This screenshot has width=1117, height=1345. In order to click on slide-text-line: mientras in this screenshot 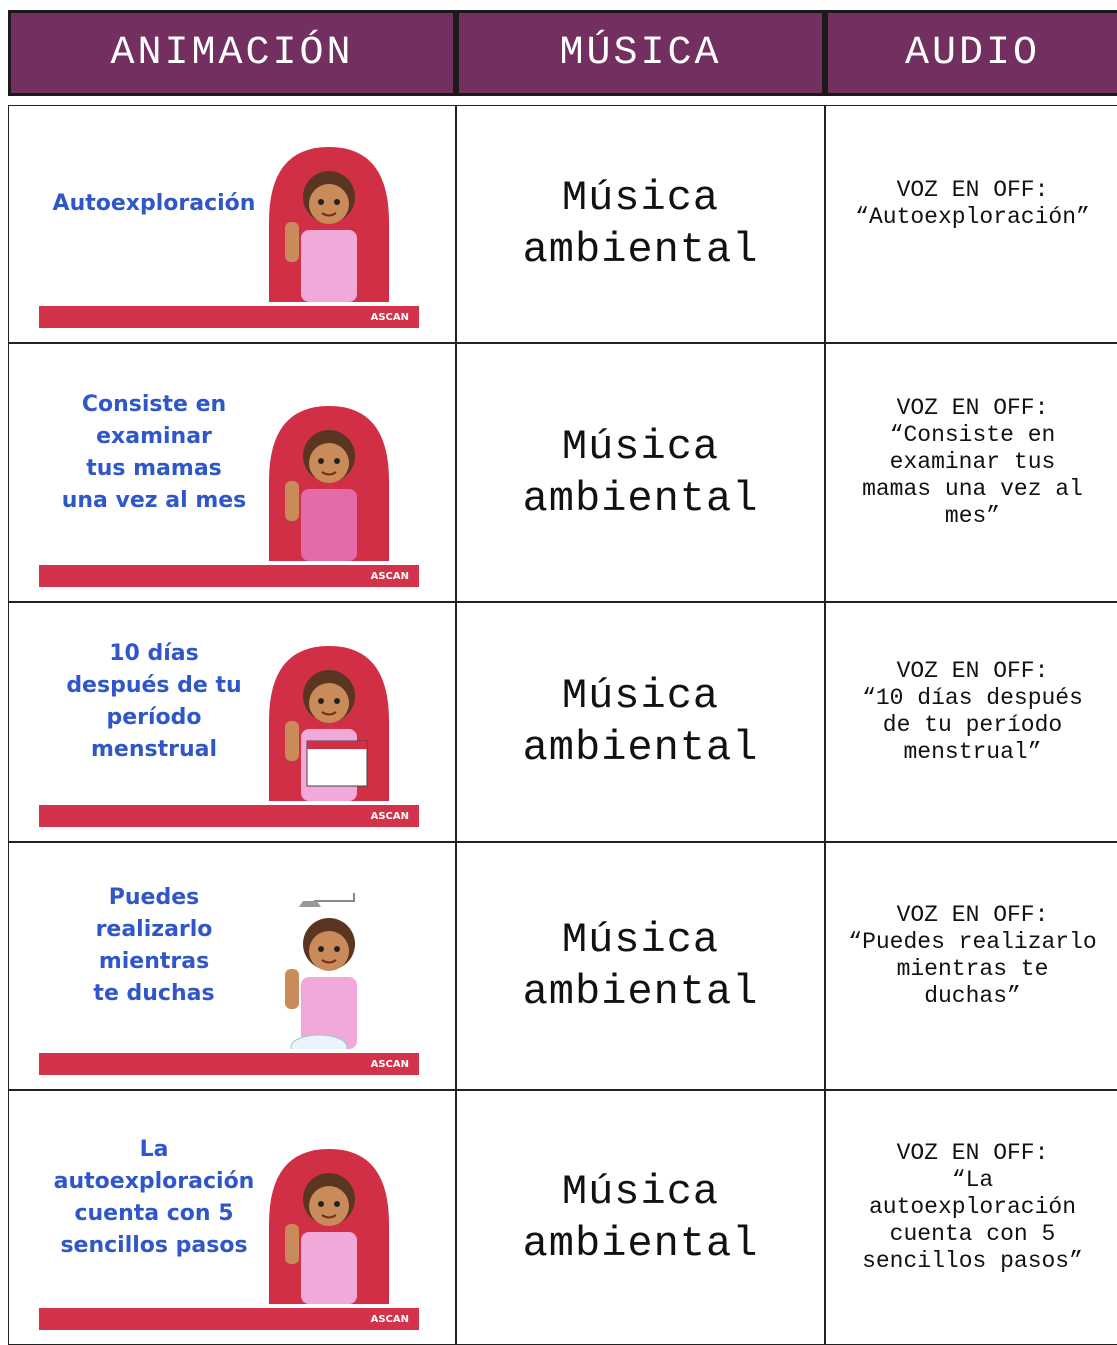, I will do `click(154, 961)`.